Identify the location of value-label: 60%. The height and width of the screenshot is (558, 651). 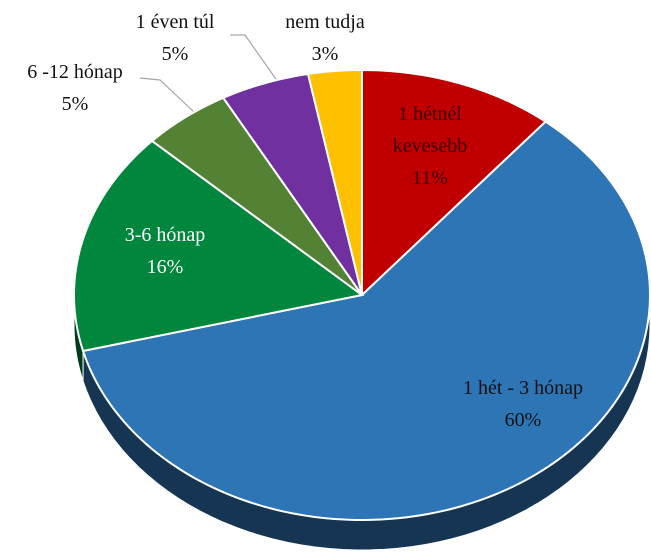
(523, 420).